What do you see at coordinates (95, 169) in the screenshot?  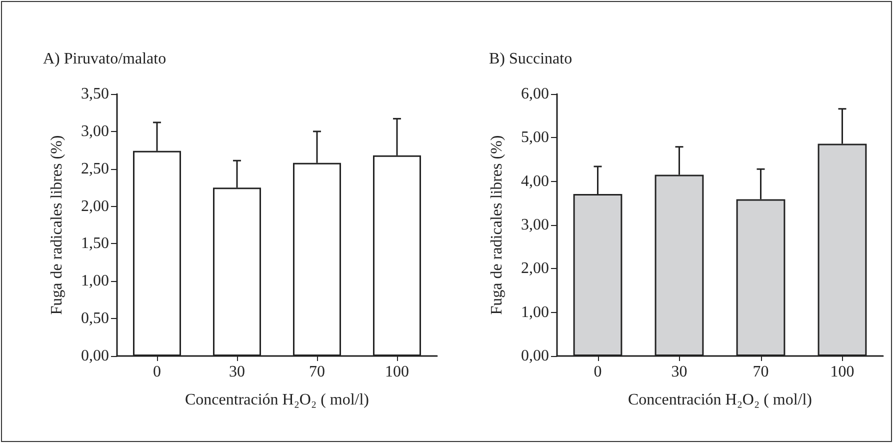 I see `y-tick-label: 2,50` at bounding box center [95, 169].